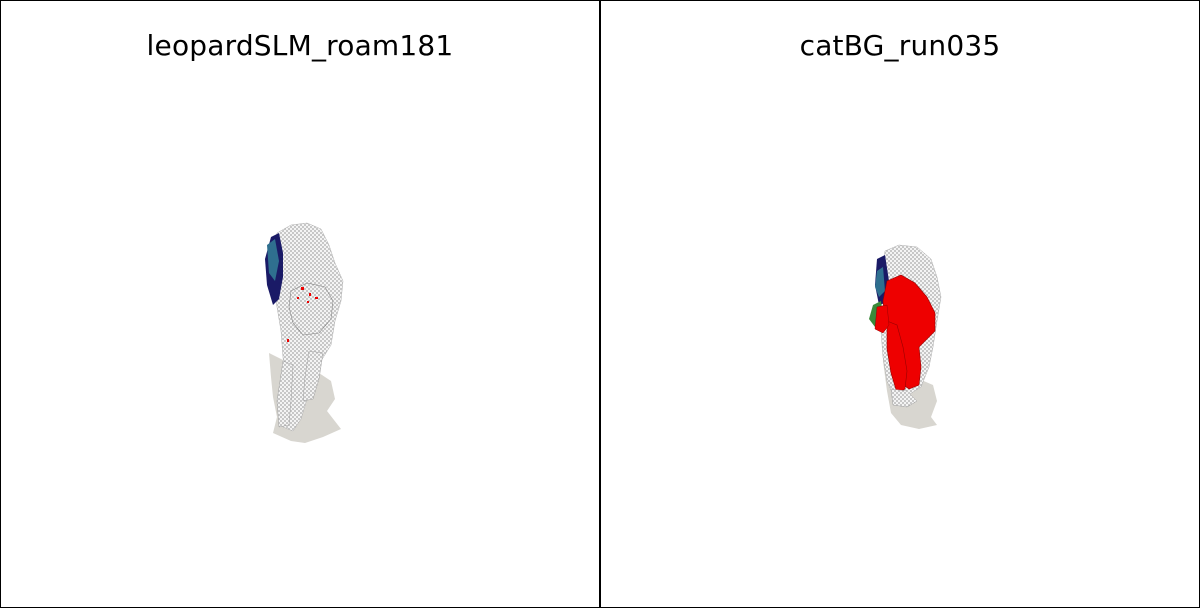 The image size is (1200, 608). I want to click on right-panel-title: catBG_run035, so click(900, 45).